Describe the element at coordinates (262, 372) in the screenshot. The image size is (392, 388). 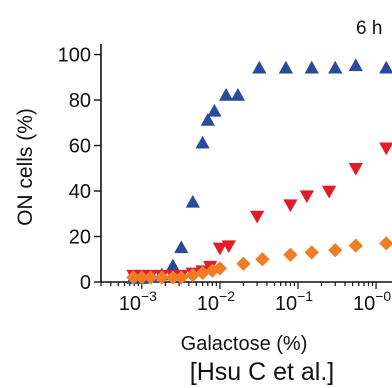
I see `credit-text: [Hsu C et al.]` at that location.